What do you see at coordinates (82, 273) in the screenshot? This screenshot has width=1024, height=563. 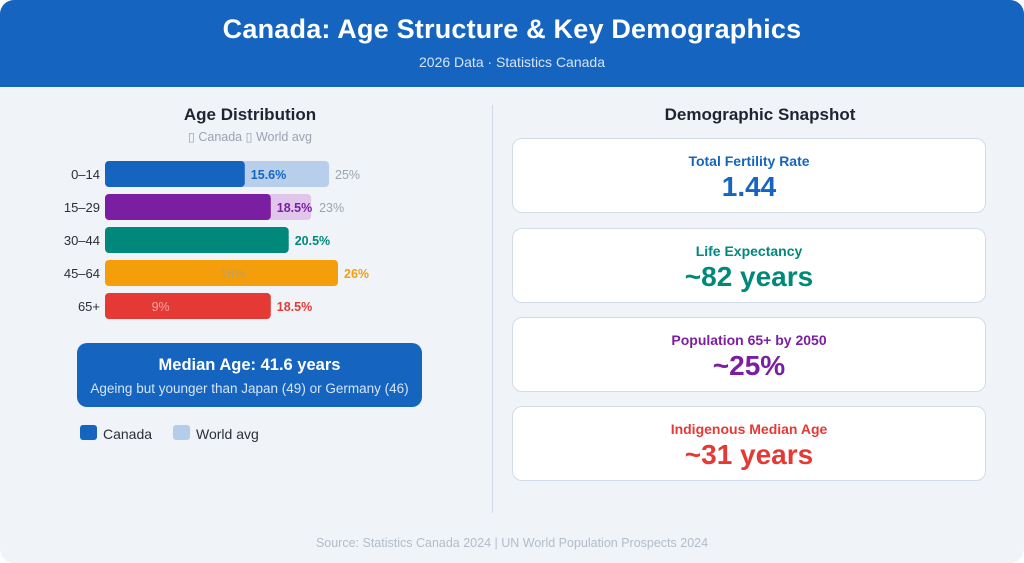 I see `category-label: 45–64` at bounding box center [82, 273].